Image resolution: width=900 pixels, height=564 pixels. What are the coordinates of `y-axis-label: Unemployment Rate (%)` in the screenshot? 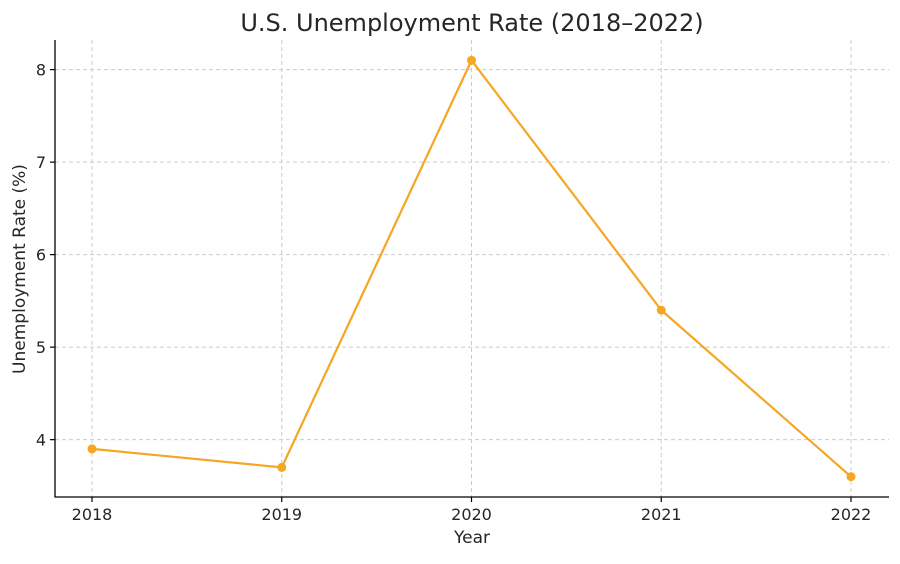 It's located at (20, 269).